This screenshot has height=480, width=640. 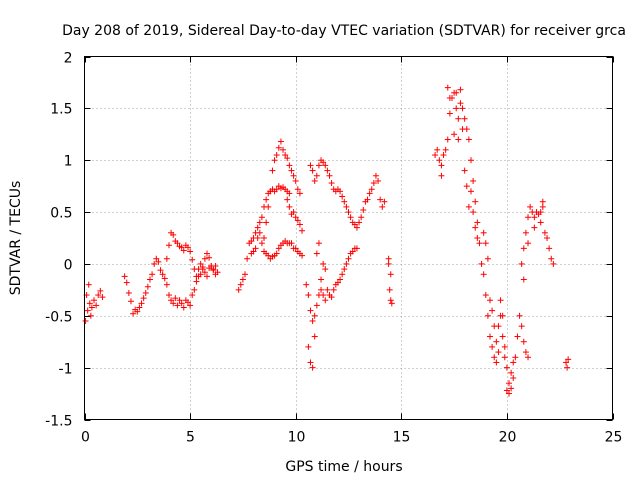 What do you see at coordinates (614, 438) in the screenshot?
I see `x-tick-label: 25` at bounding box center [614, 438].